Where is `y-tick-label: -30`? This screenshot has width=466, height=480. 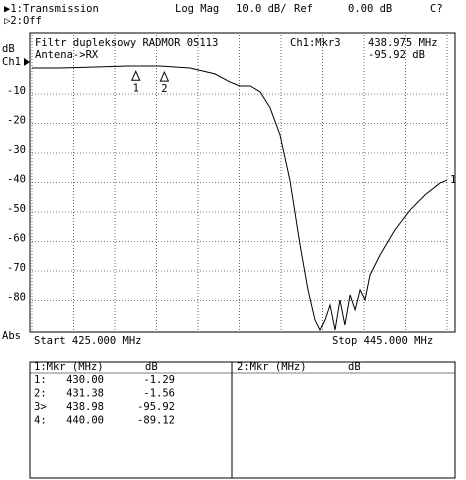 y-tick-label: -30 is located at coordinates (16, 150).